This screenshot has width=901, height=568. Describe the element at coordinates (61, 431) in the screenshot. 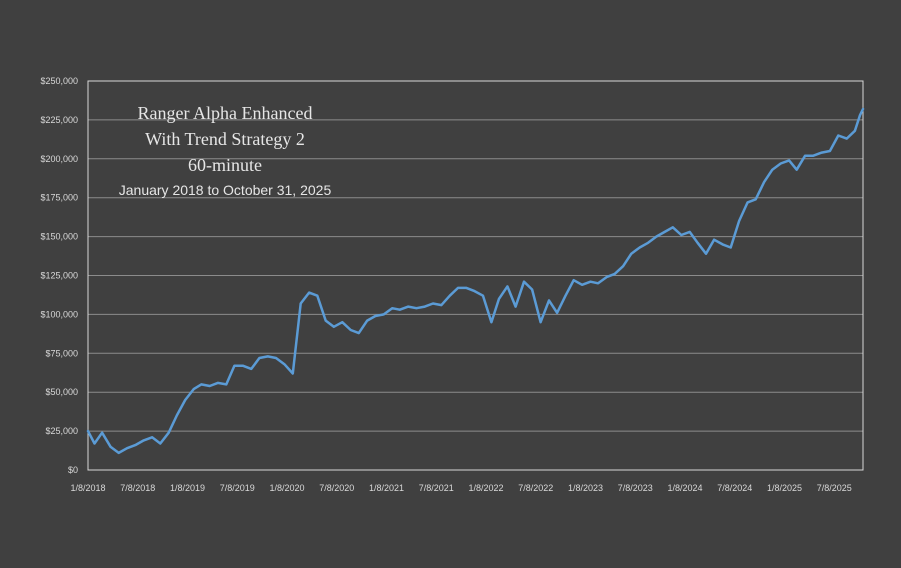

I see `y-tick-label: $25,000` at that location.